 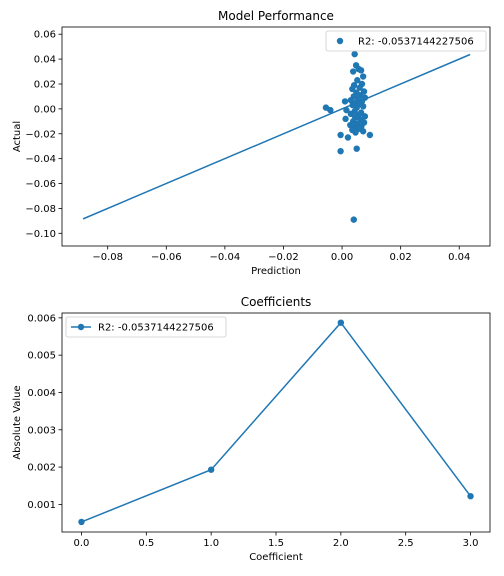 What do you see at coordinates (40, 134) in the screenshot?
I see `y-tick-label: −0.02` at bounding box center [40, 134].